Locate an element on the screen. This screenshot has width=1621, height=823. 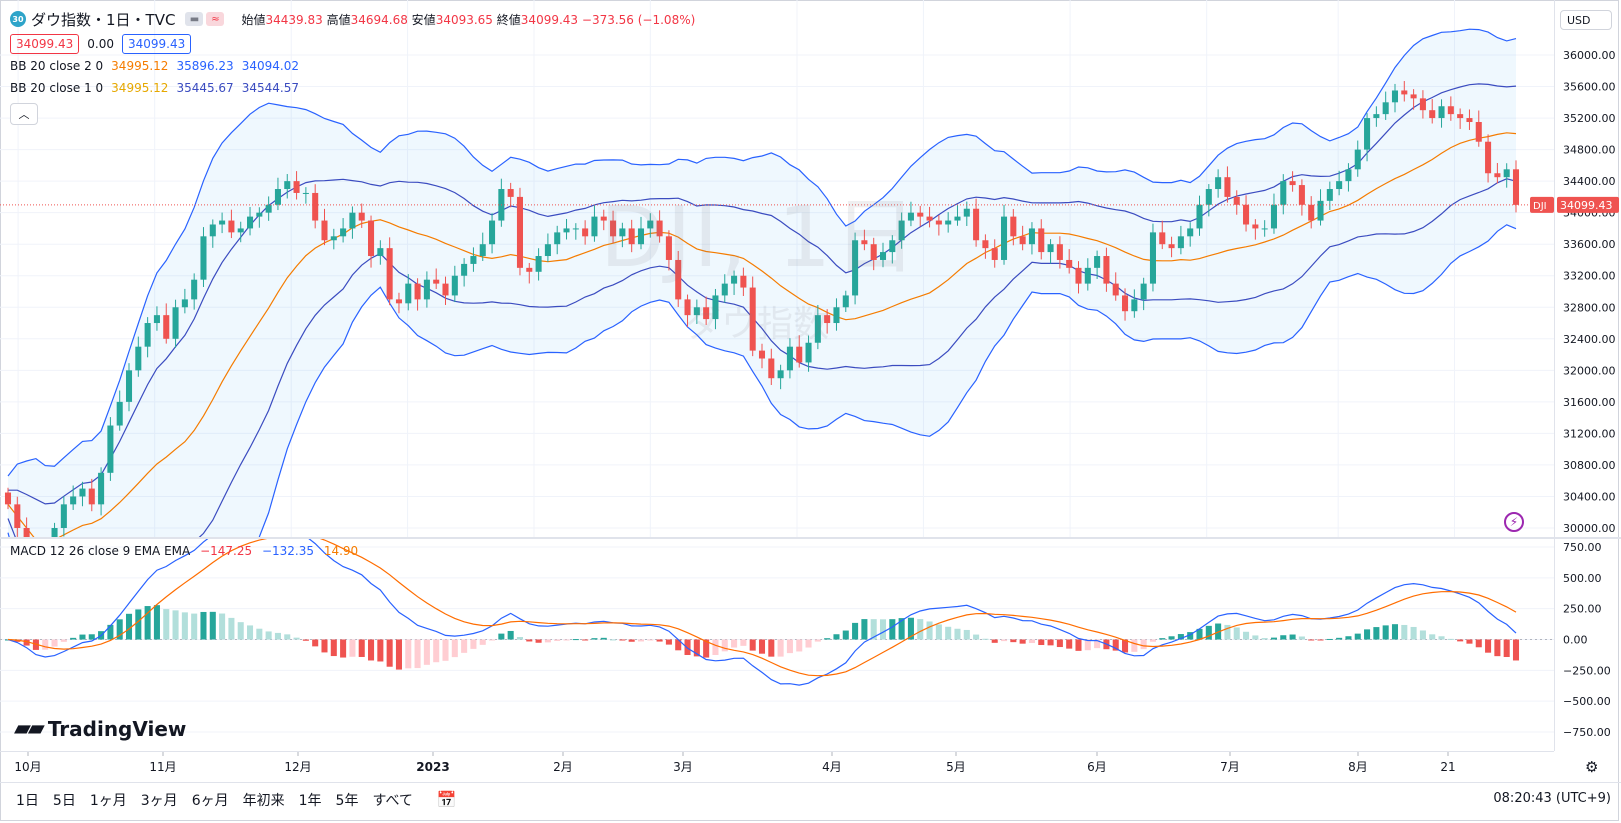
time-tick-label: 10月 is located at coordinates (27, 767).